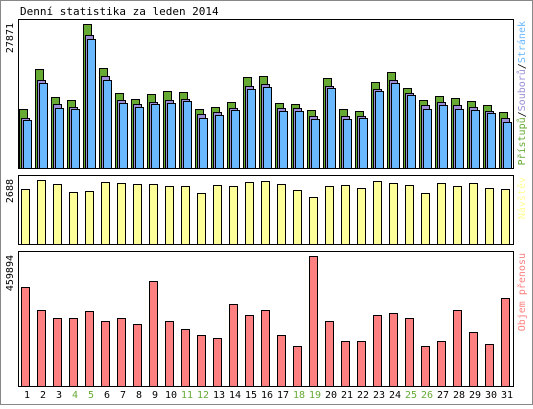  Describe the element at coordinates (171, 395) in the screenshot. I see `x-tick-label-day-10: 10` at that location.